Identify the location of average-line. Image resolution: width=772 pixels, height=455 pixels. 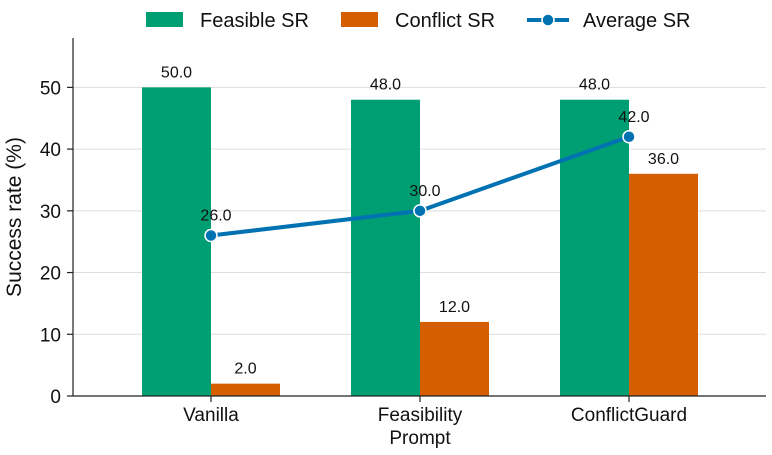
(420, 186).